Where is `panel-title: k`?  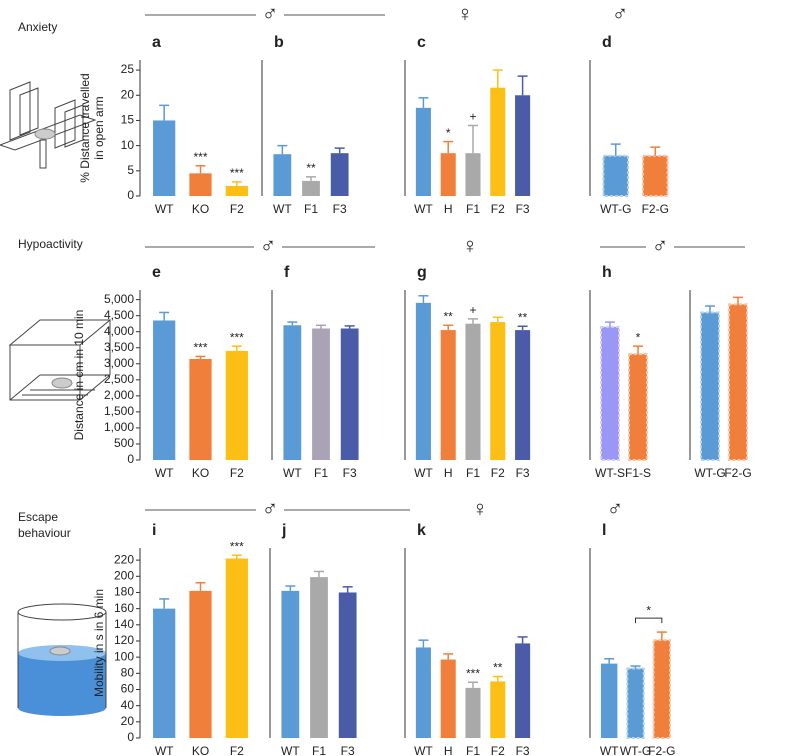
panel-title: k is located at coordinates (421, 530).